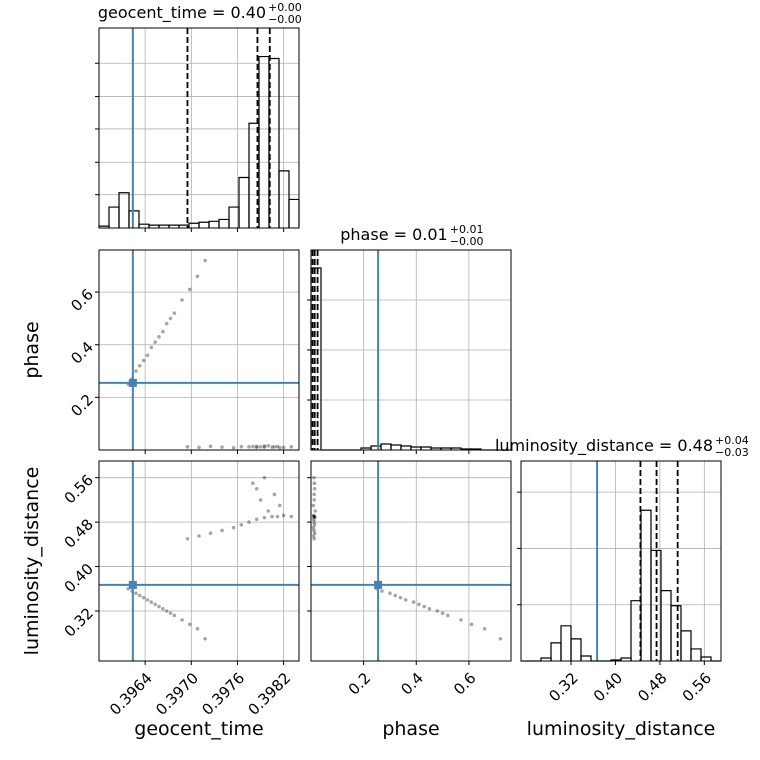  What do you see at coordinates (412, 684) in the screenshot?
I see `x-tick-label: 0.4` at bounding box center [412, 684].